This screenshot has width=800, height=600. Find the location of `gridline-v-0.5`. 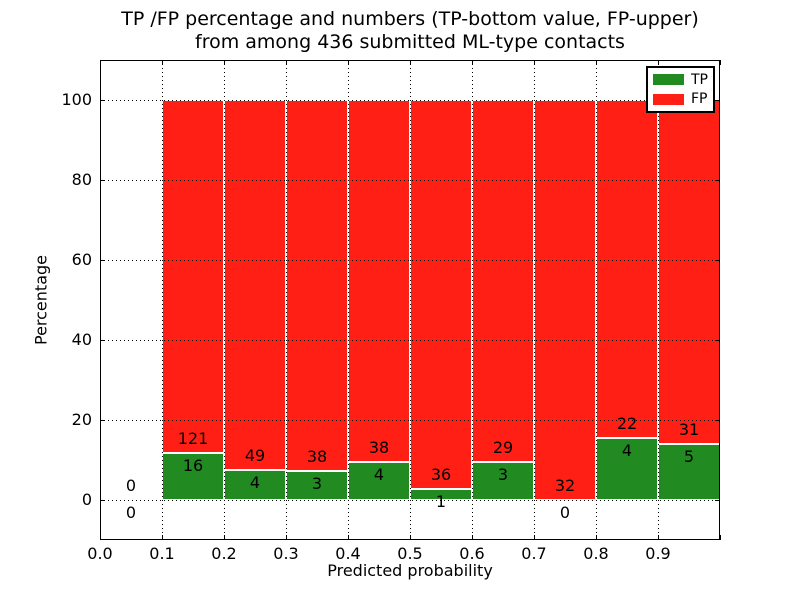

gridline-v-0.5 is located at coordinates (410, 300).